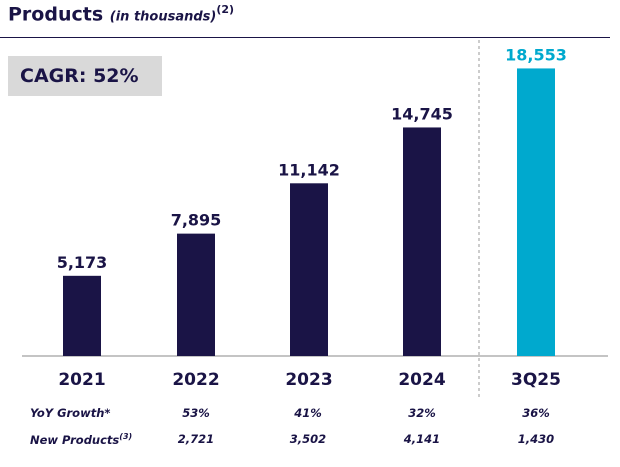 The width and height of the screenshot is (620, 467). What do you see at coordinates (536, 413) in the screenshot?
I see `footer-value: 36%` at bounding box center [536, 413].